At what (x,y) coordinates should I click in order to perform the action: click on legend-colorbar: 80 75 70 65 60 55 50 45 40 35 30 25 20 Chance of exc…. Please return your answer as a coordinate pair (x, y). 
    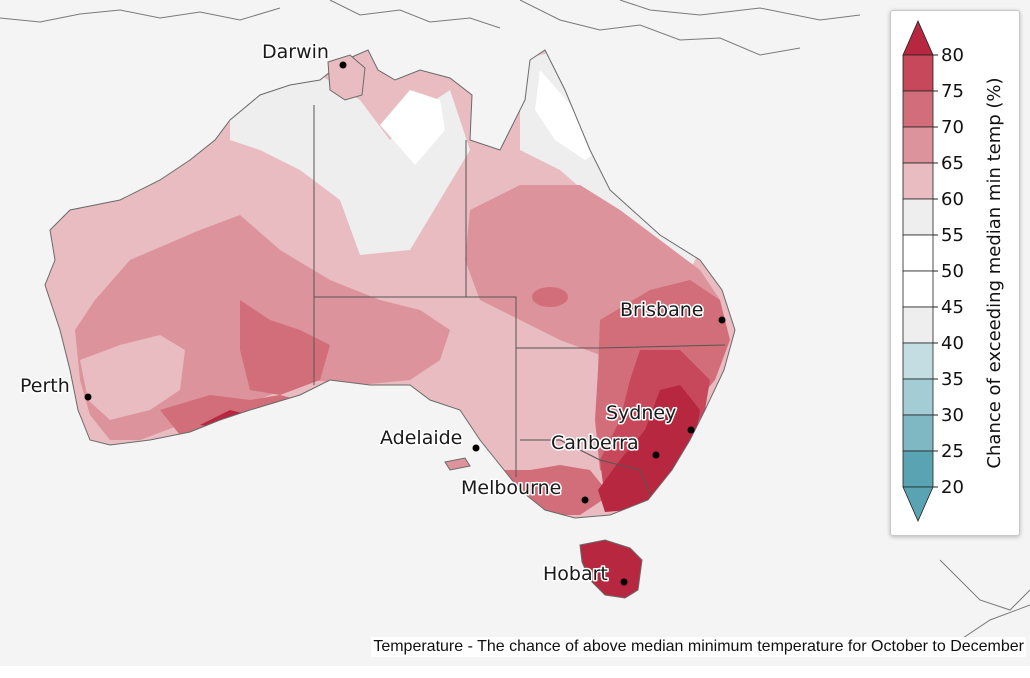
    Looking at the image, I should click on (953, 271).